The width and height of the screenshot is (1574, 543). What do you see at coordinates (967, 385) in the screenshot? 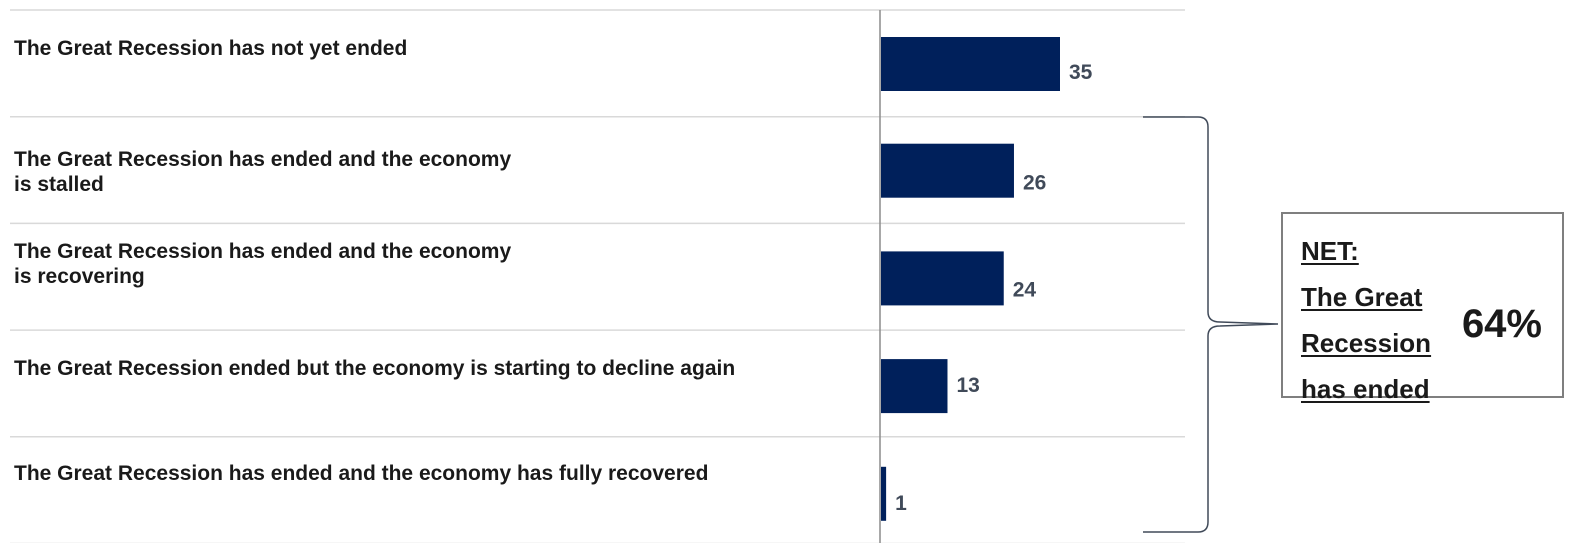
I see `bar-value-label: 13` at bounding box center [967, 385].